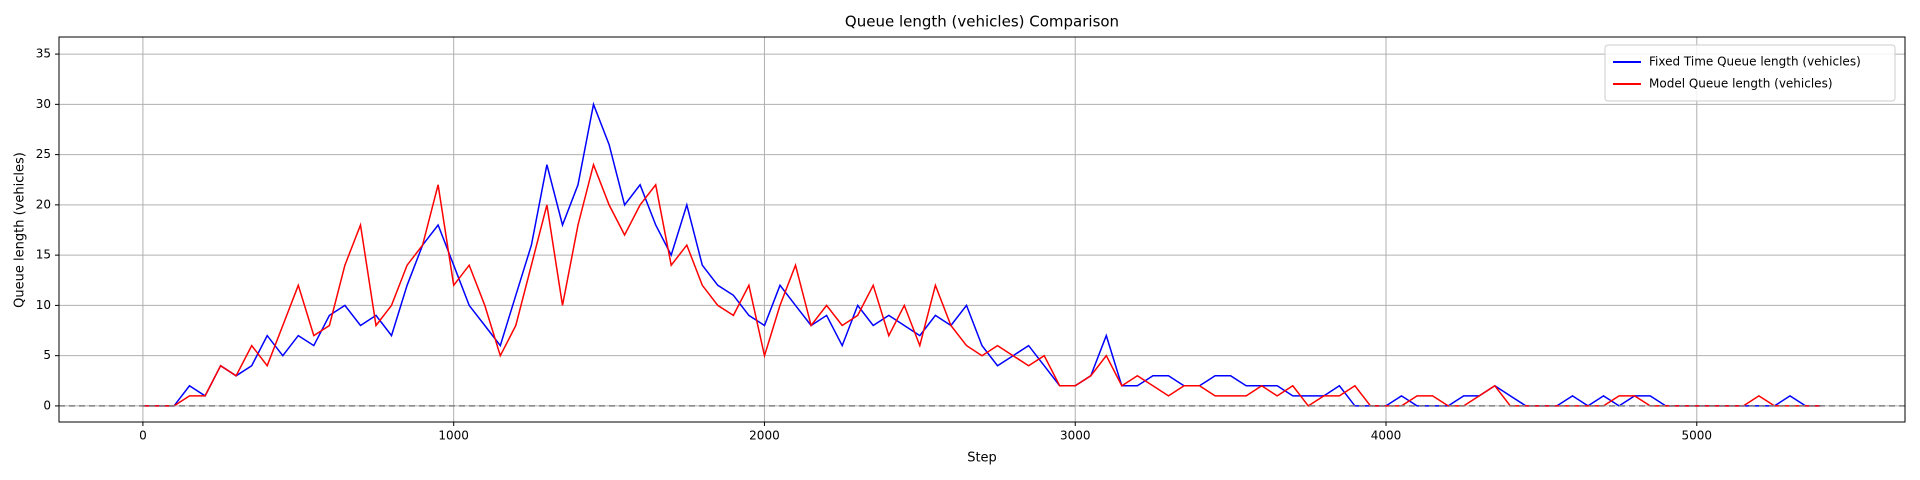 The image size is (1920, 480). What do you see at coordinates (1075, 436) in the screenshot?
I see `x-tick-label: 3000` at bounding box center [1075, 436].